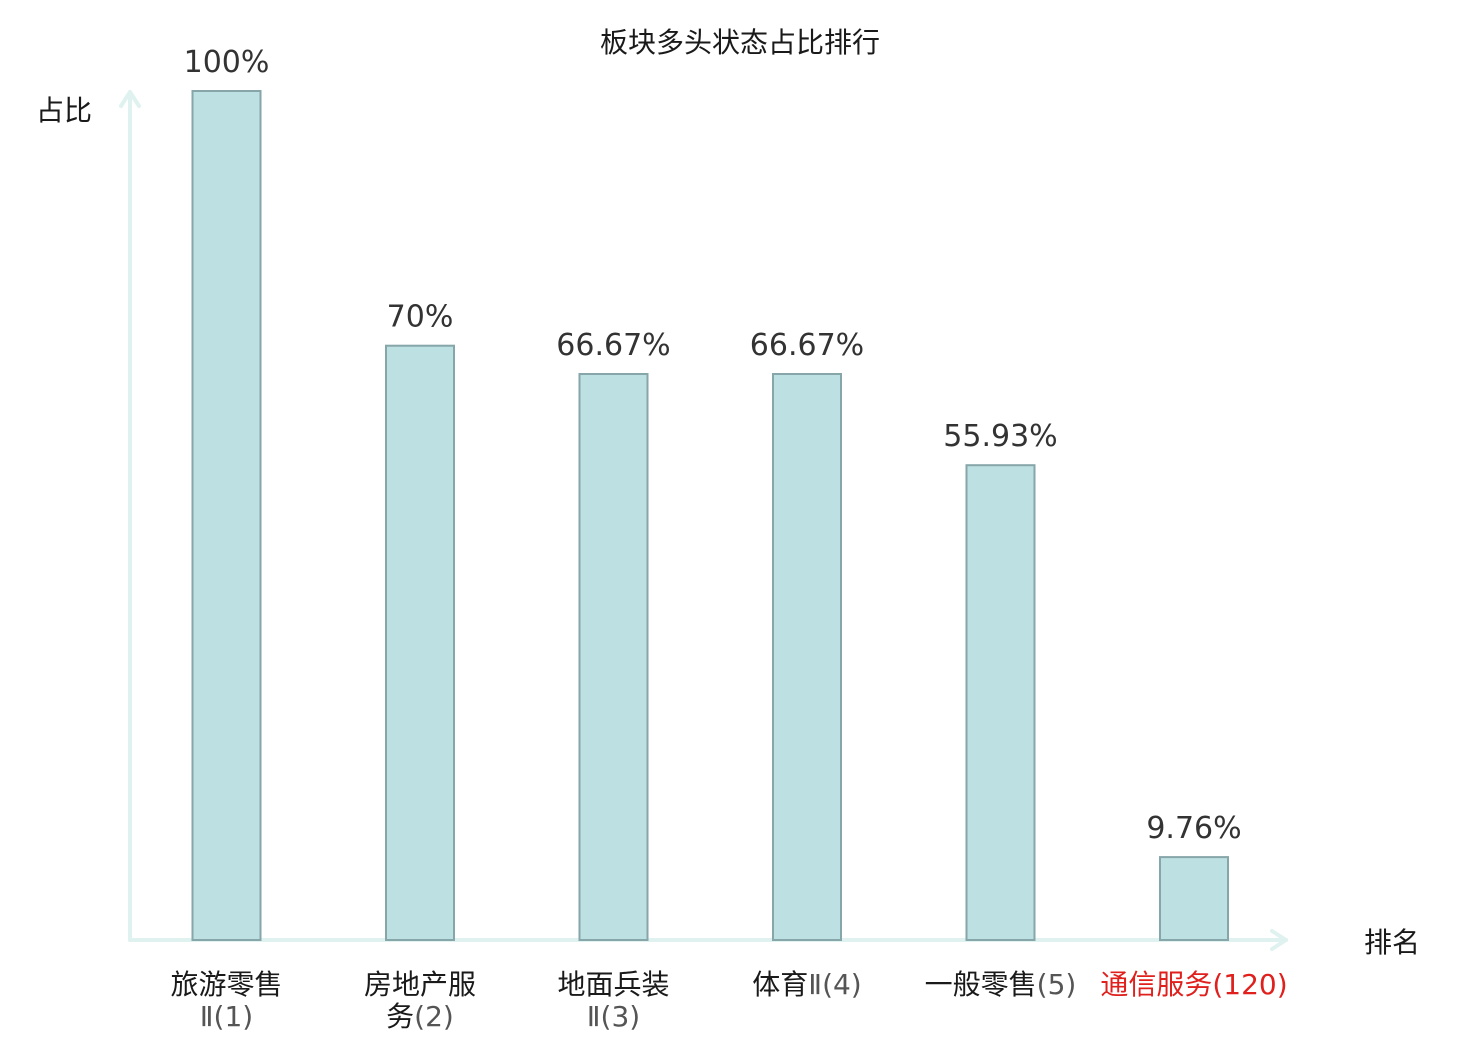 This screenshot has height=1040, width=1480. I want to click on category-label-1-line-1: 旅游零售, so click(226, 984).